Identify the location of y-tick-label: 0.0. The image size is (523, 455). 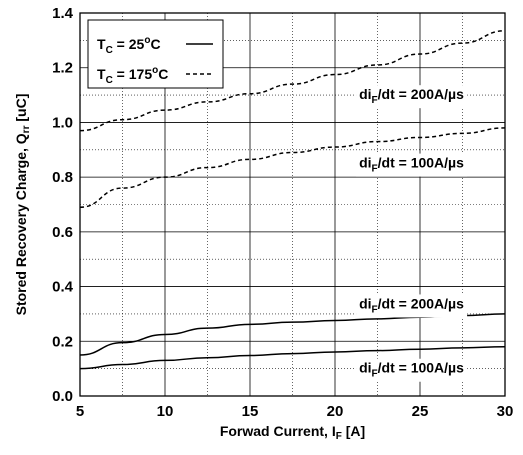
(62, 396).